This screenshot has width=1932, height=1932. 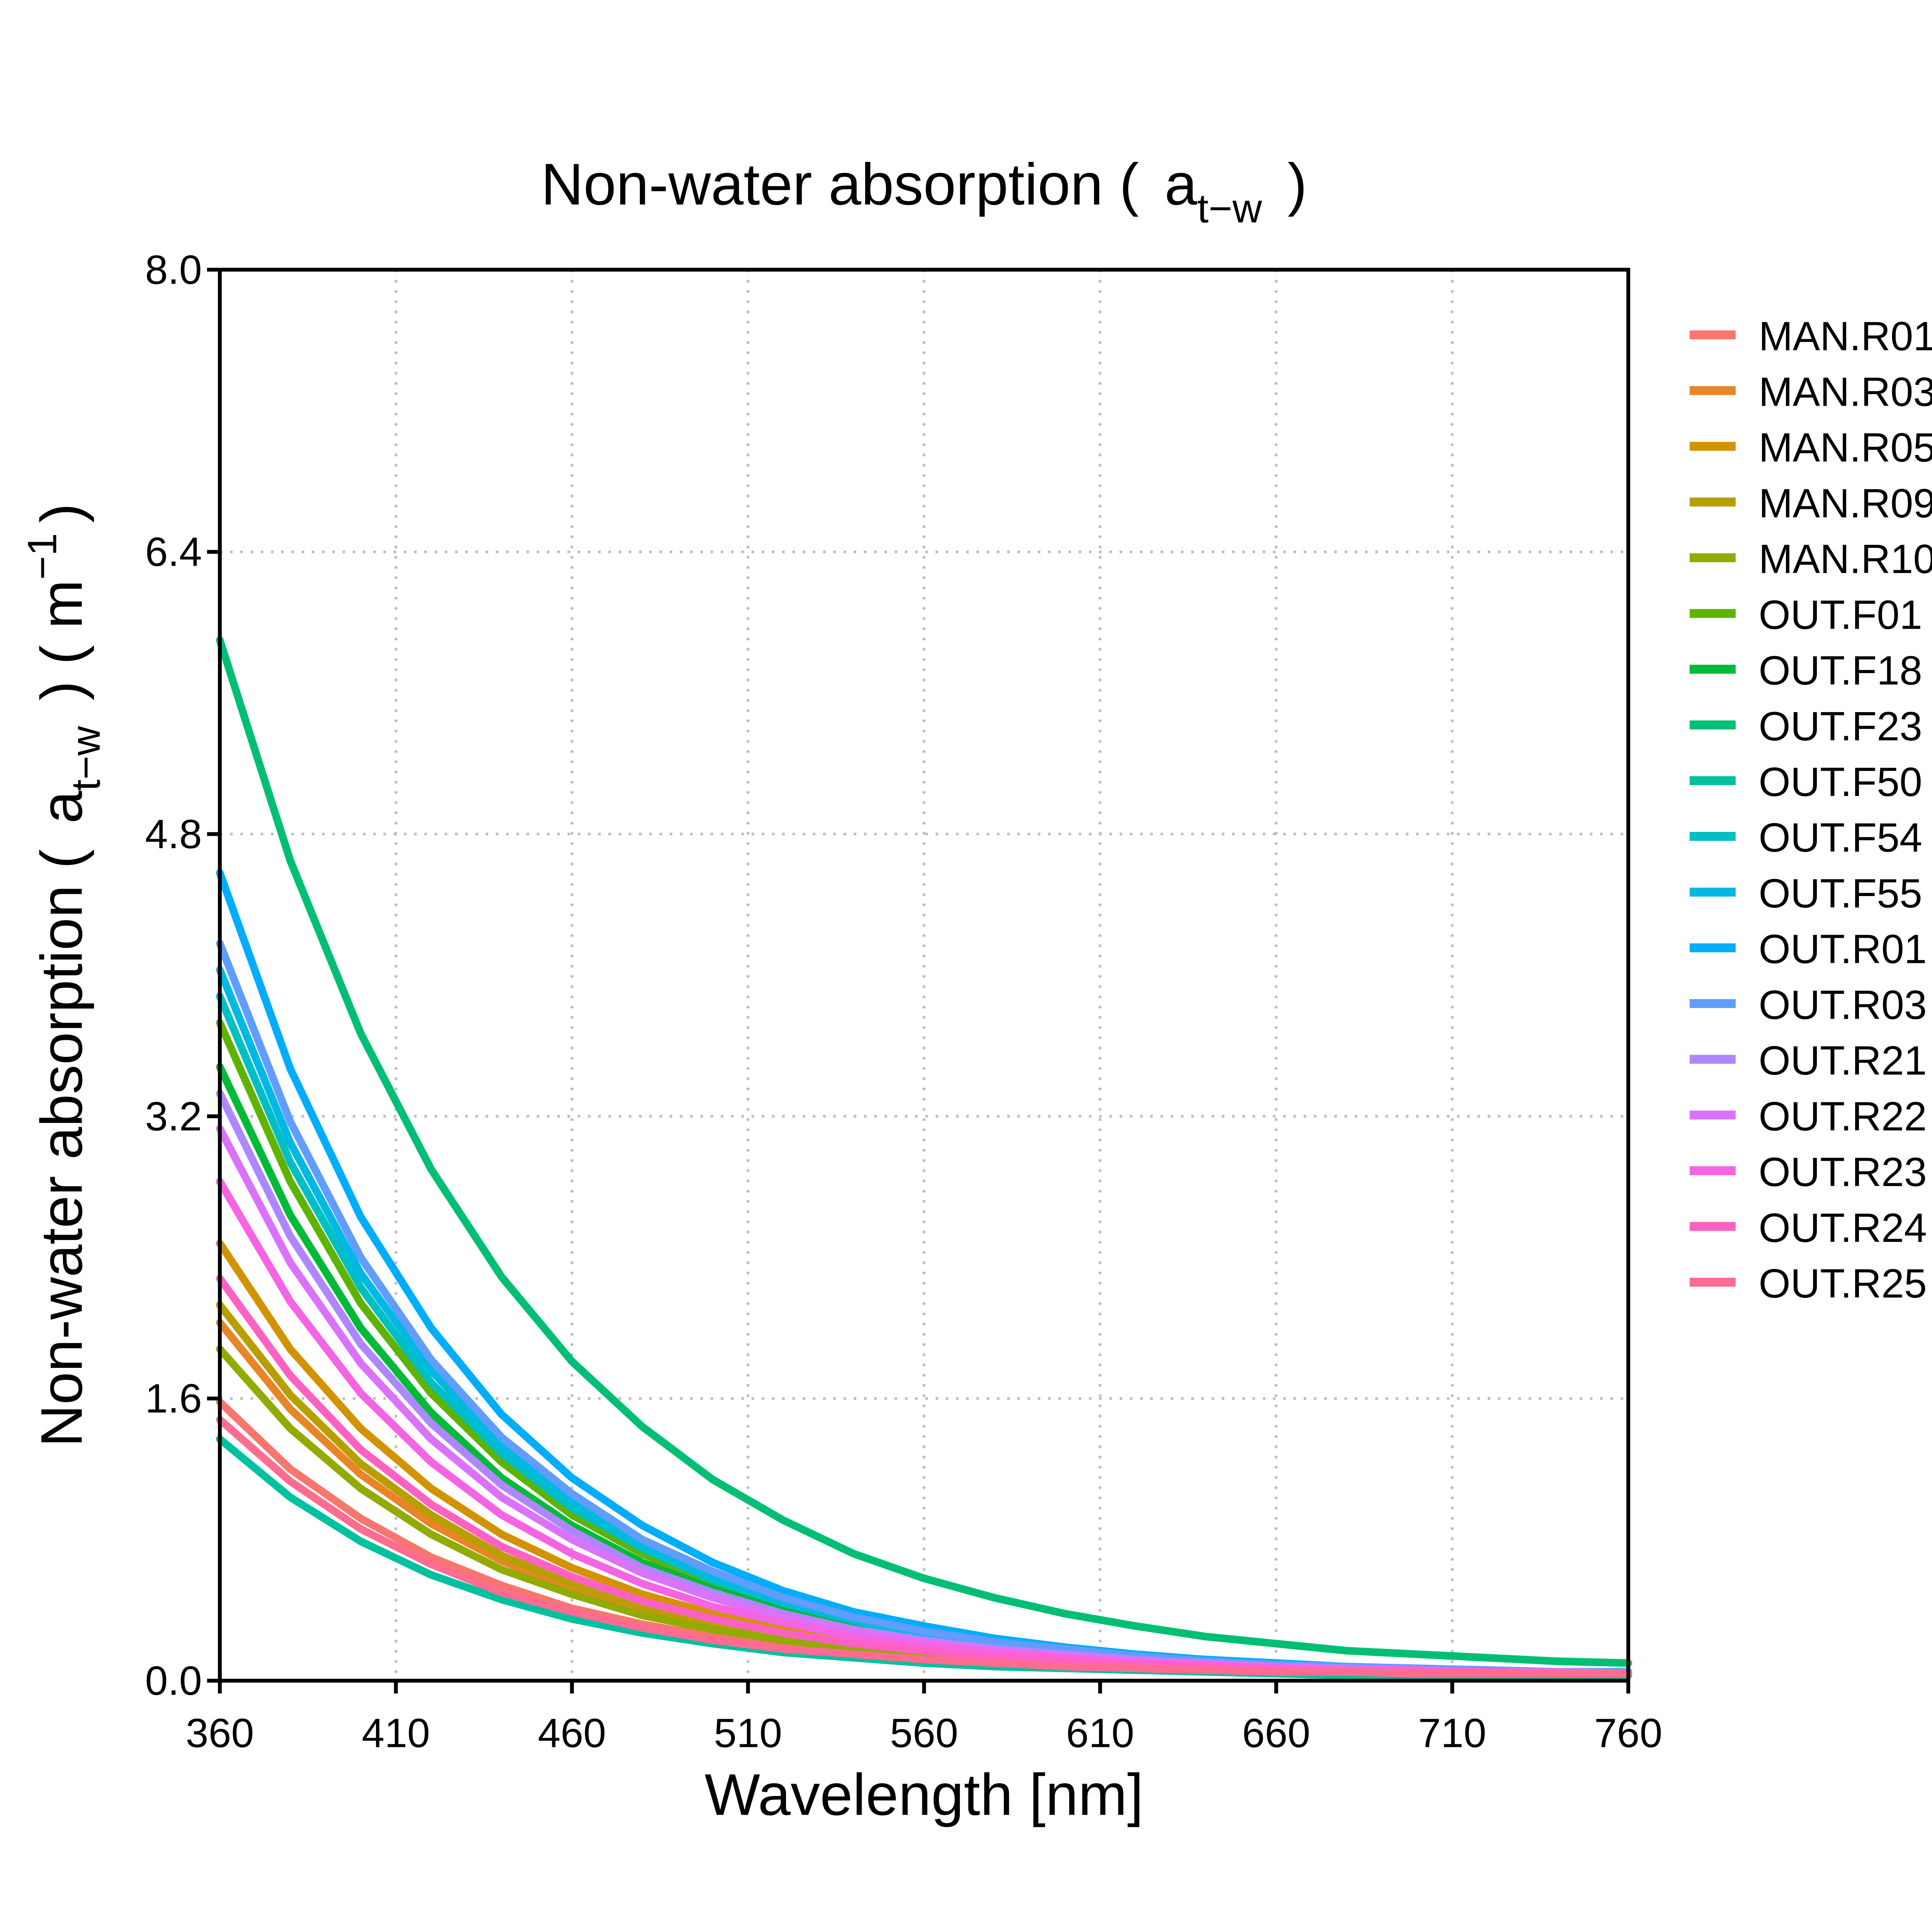 I want to click on legend-label: OUT.F01, so click(x=1841, y=615).